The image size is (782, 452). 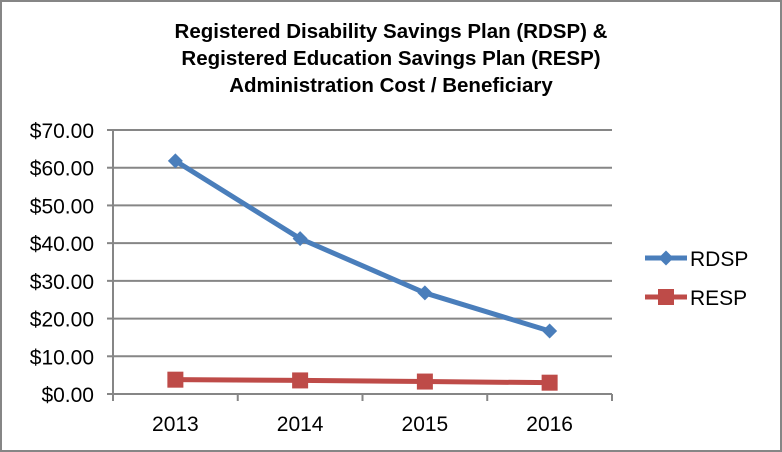 What do you see at coordinates (719, 259) in the screenshot?
I see `legend-label: RDSP` at bounding box center [719, 259].